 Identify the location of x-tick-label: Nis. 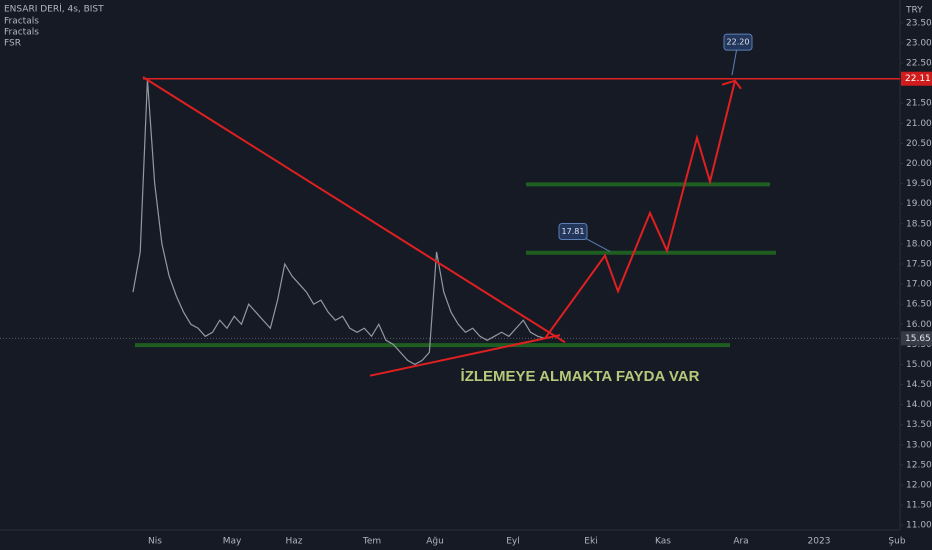
(155, 542).